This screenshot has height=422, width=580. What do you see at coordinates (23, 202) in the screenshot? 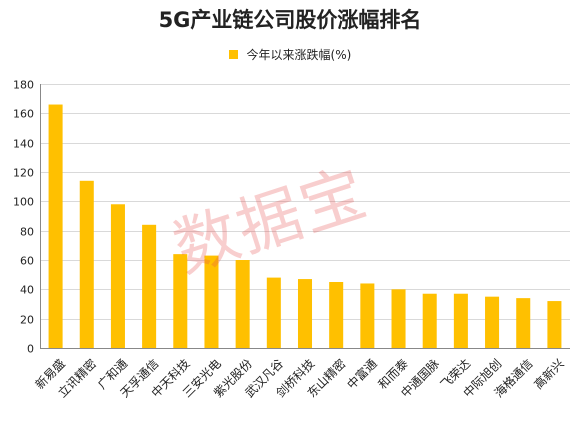
I see `y-tick-label: 100` at bounding box center [23, 202].